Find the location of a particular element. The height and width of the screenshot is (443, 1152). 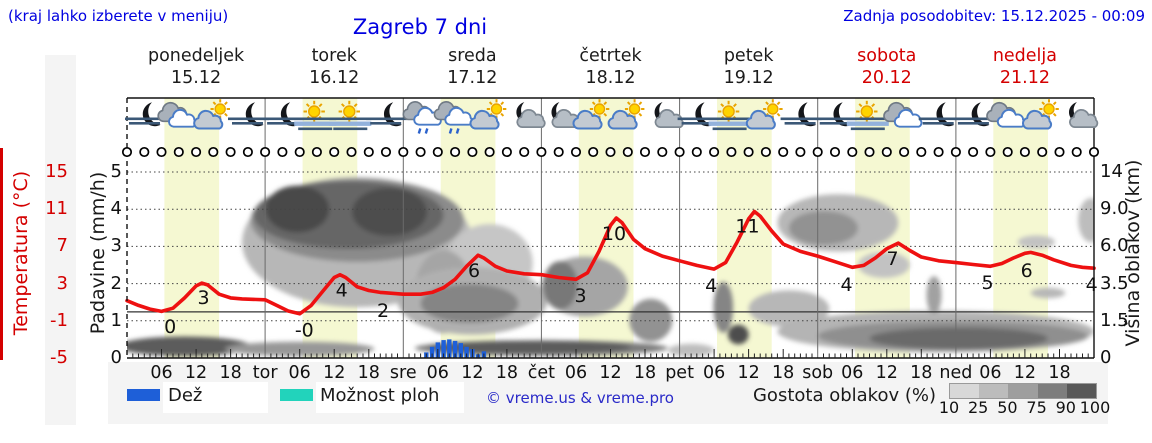

cloud-height-tick: 6.0 is located at coordinates (1114, 246).